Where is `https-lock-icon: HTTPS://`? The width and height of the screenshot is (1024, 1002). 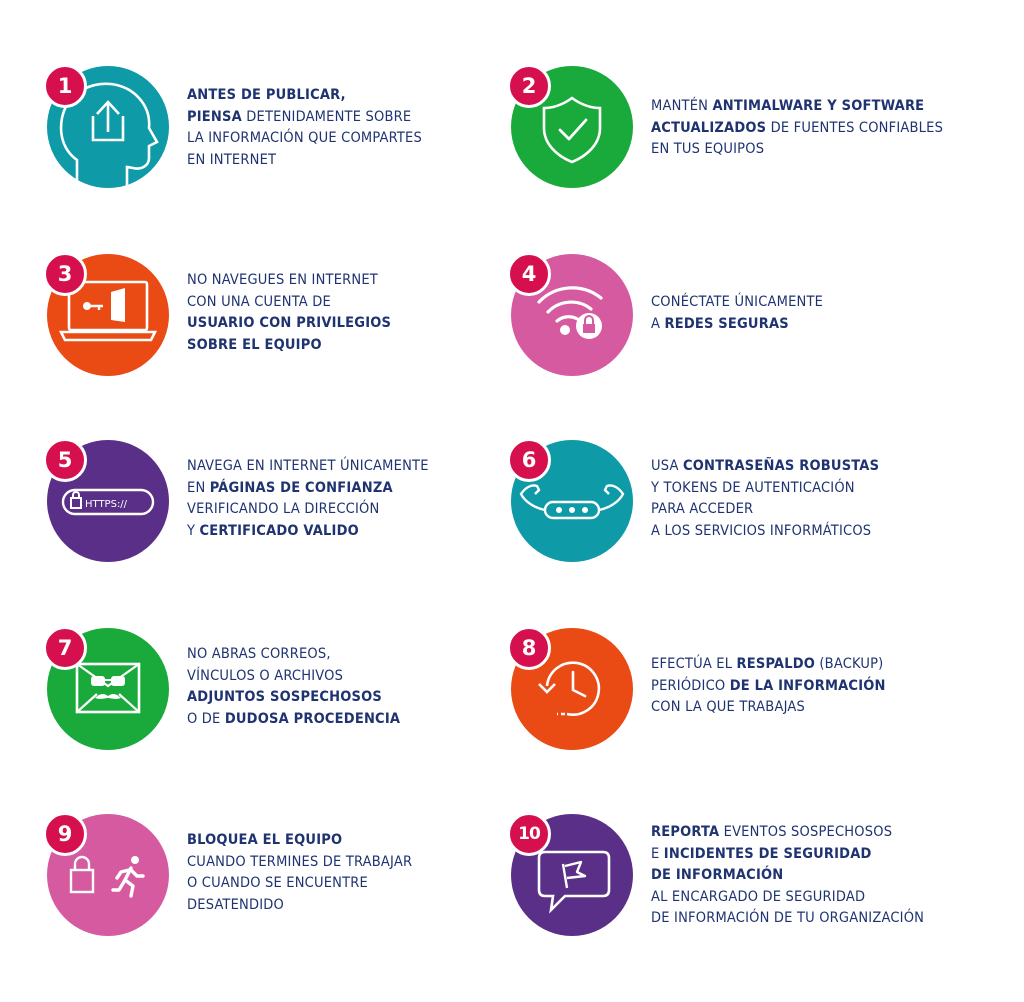
https-lock-icon: HTTPS:// is located at coordinates (108, 502).